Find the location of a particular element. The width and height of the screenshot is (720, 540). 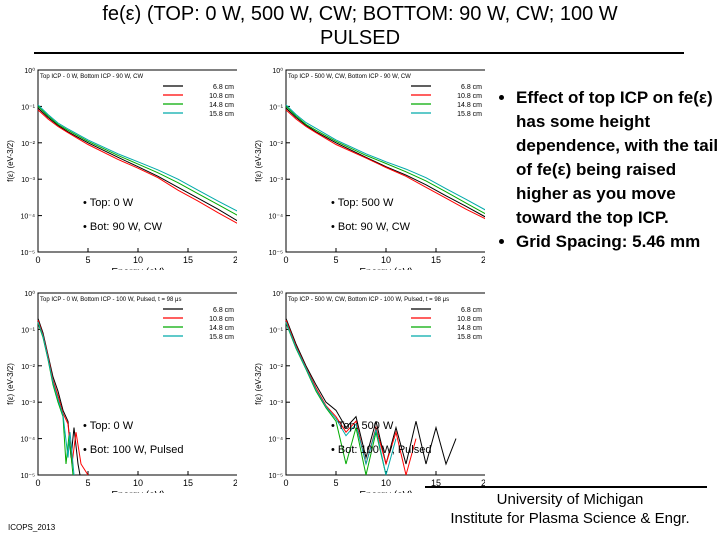

institution-line-1: University of Michigan is located at coordinates (570, 499).